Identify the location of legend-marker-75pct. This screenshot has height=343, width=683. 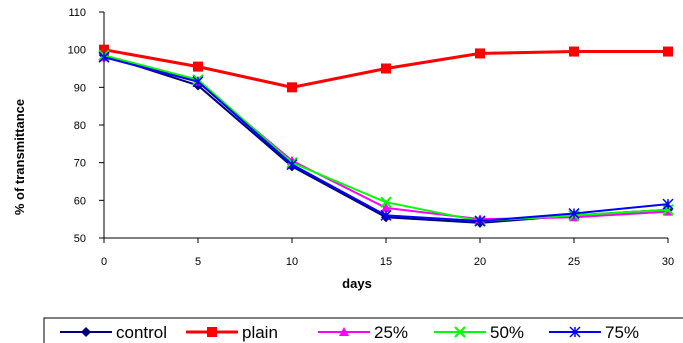
(575, 332).